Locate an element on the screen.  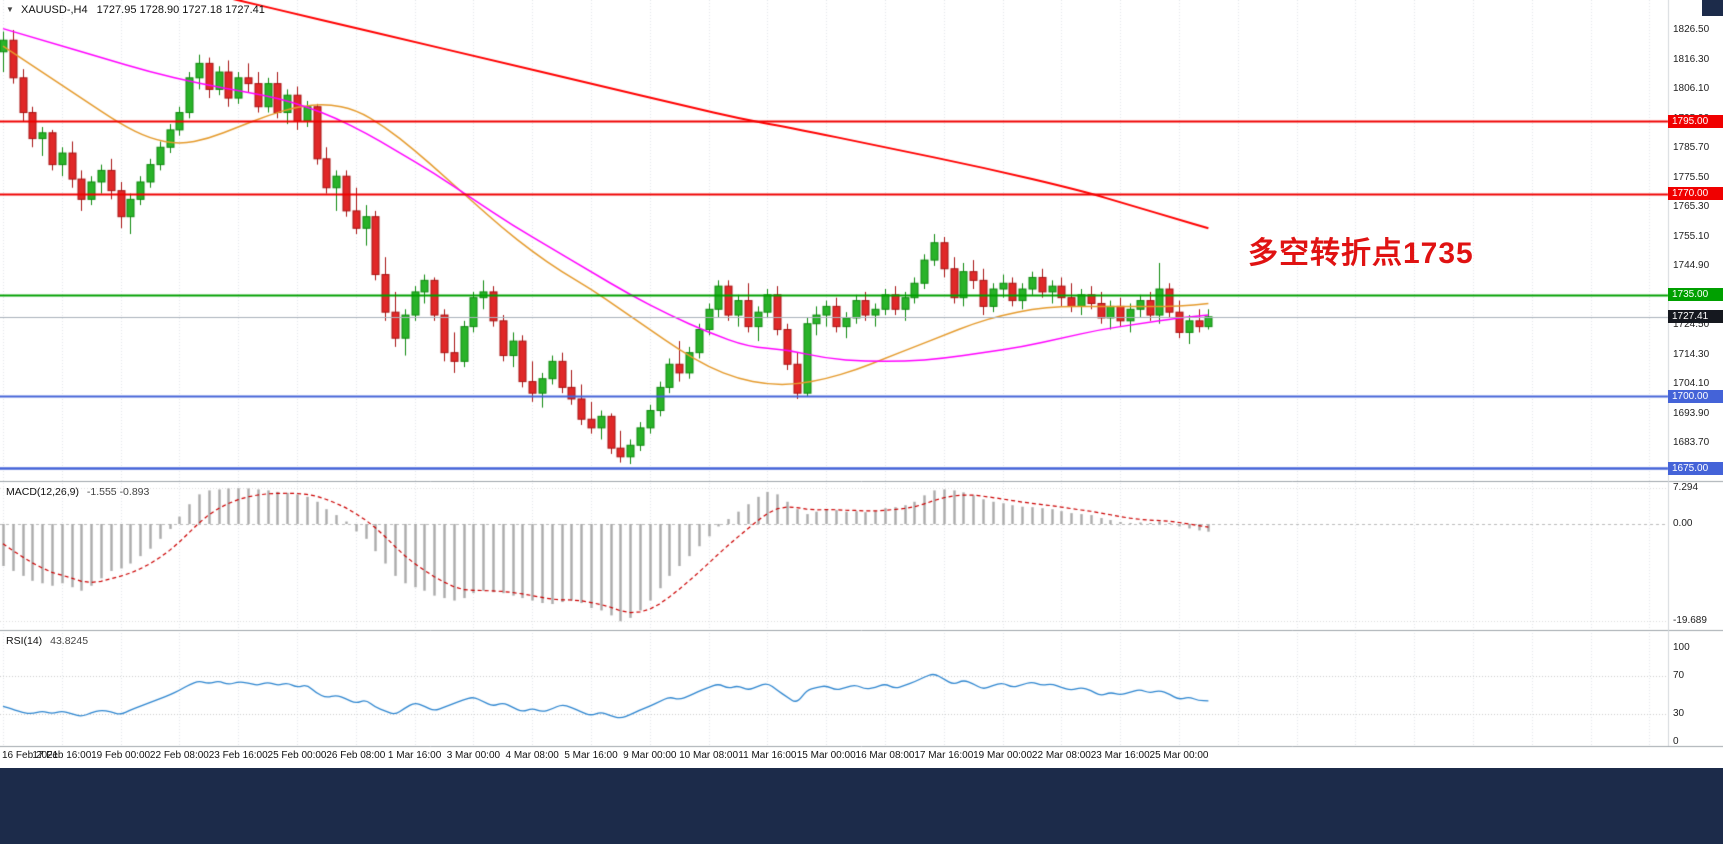
price-tick-label: 1806.10 is located at coordinates (1691, 89).